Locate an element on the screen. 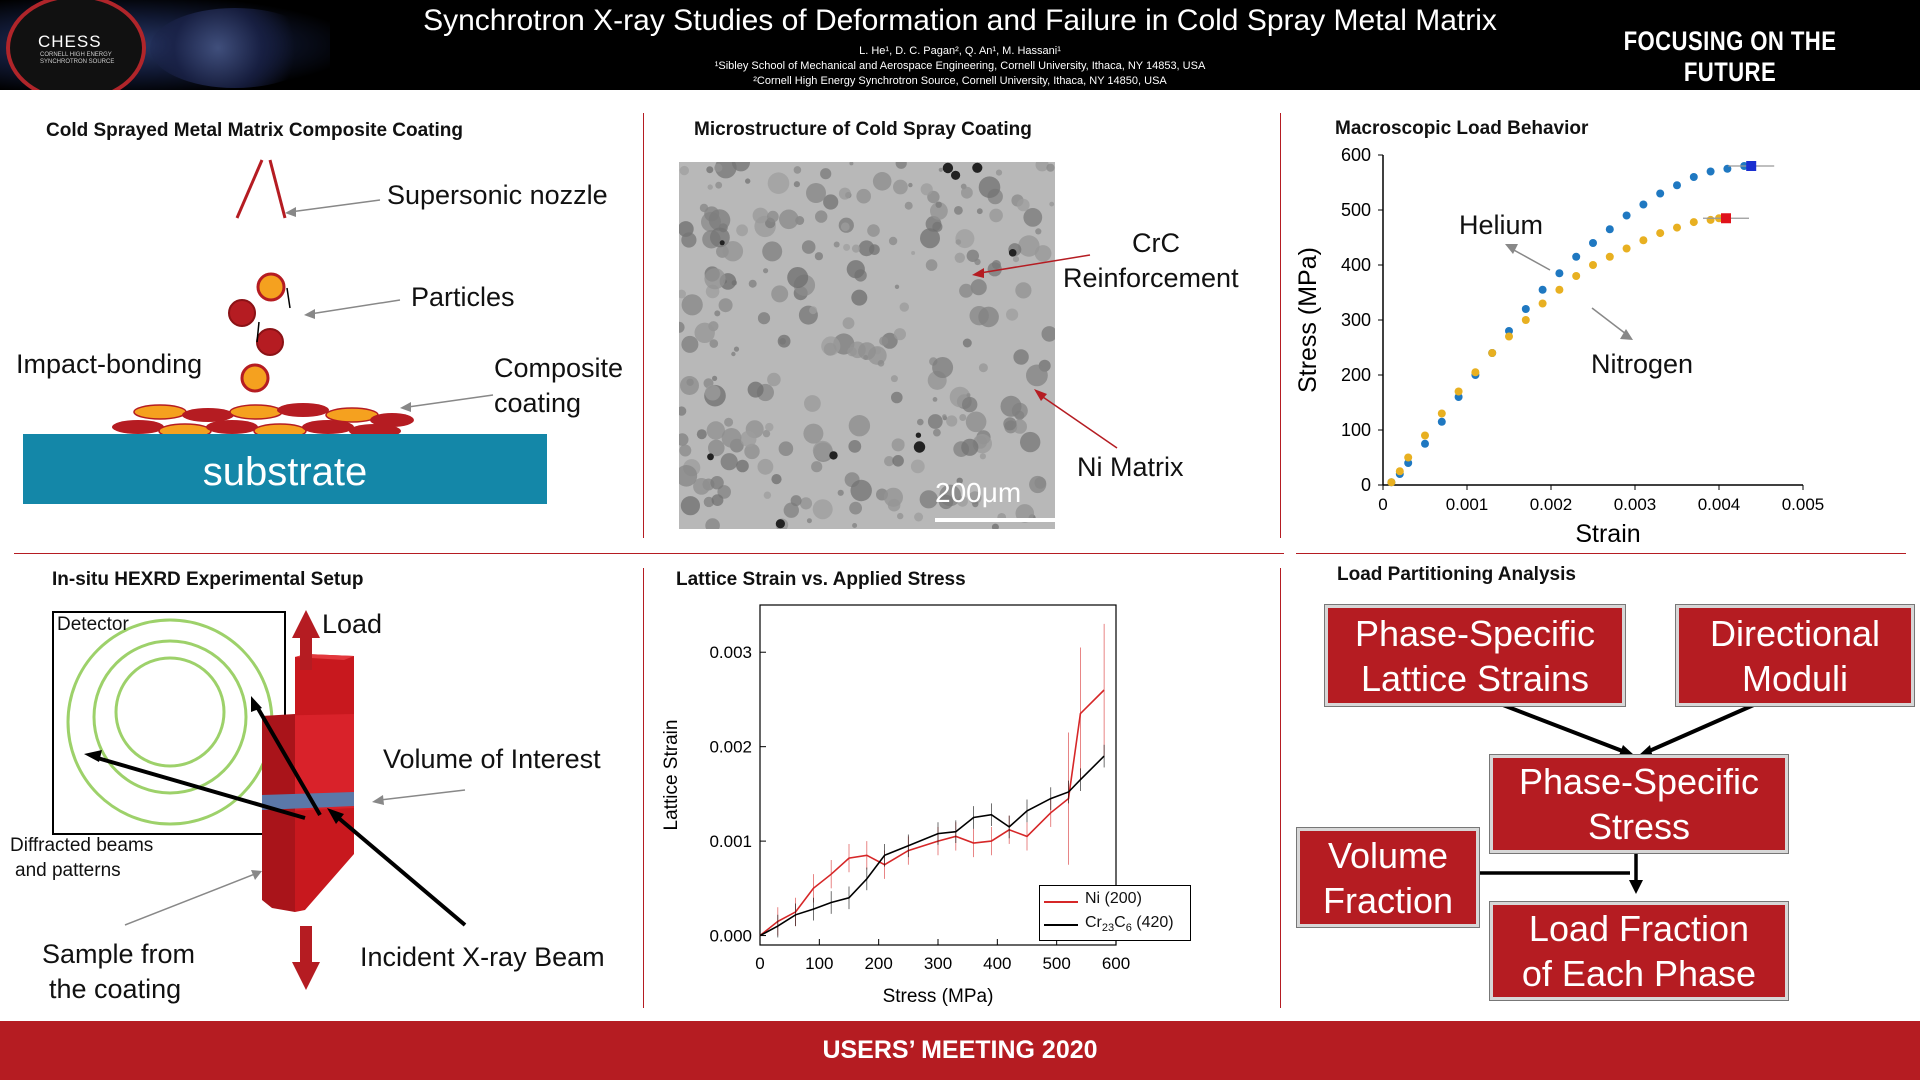  helium-label: Helium is located at coordinates (1501, 225).